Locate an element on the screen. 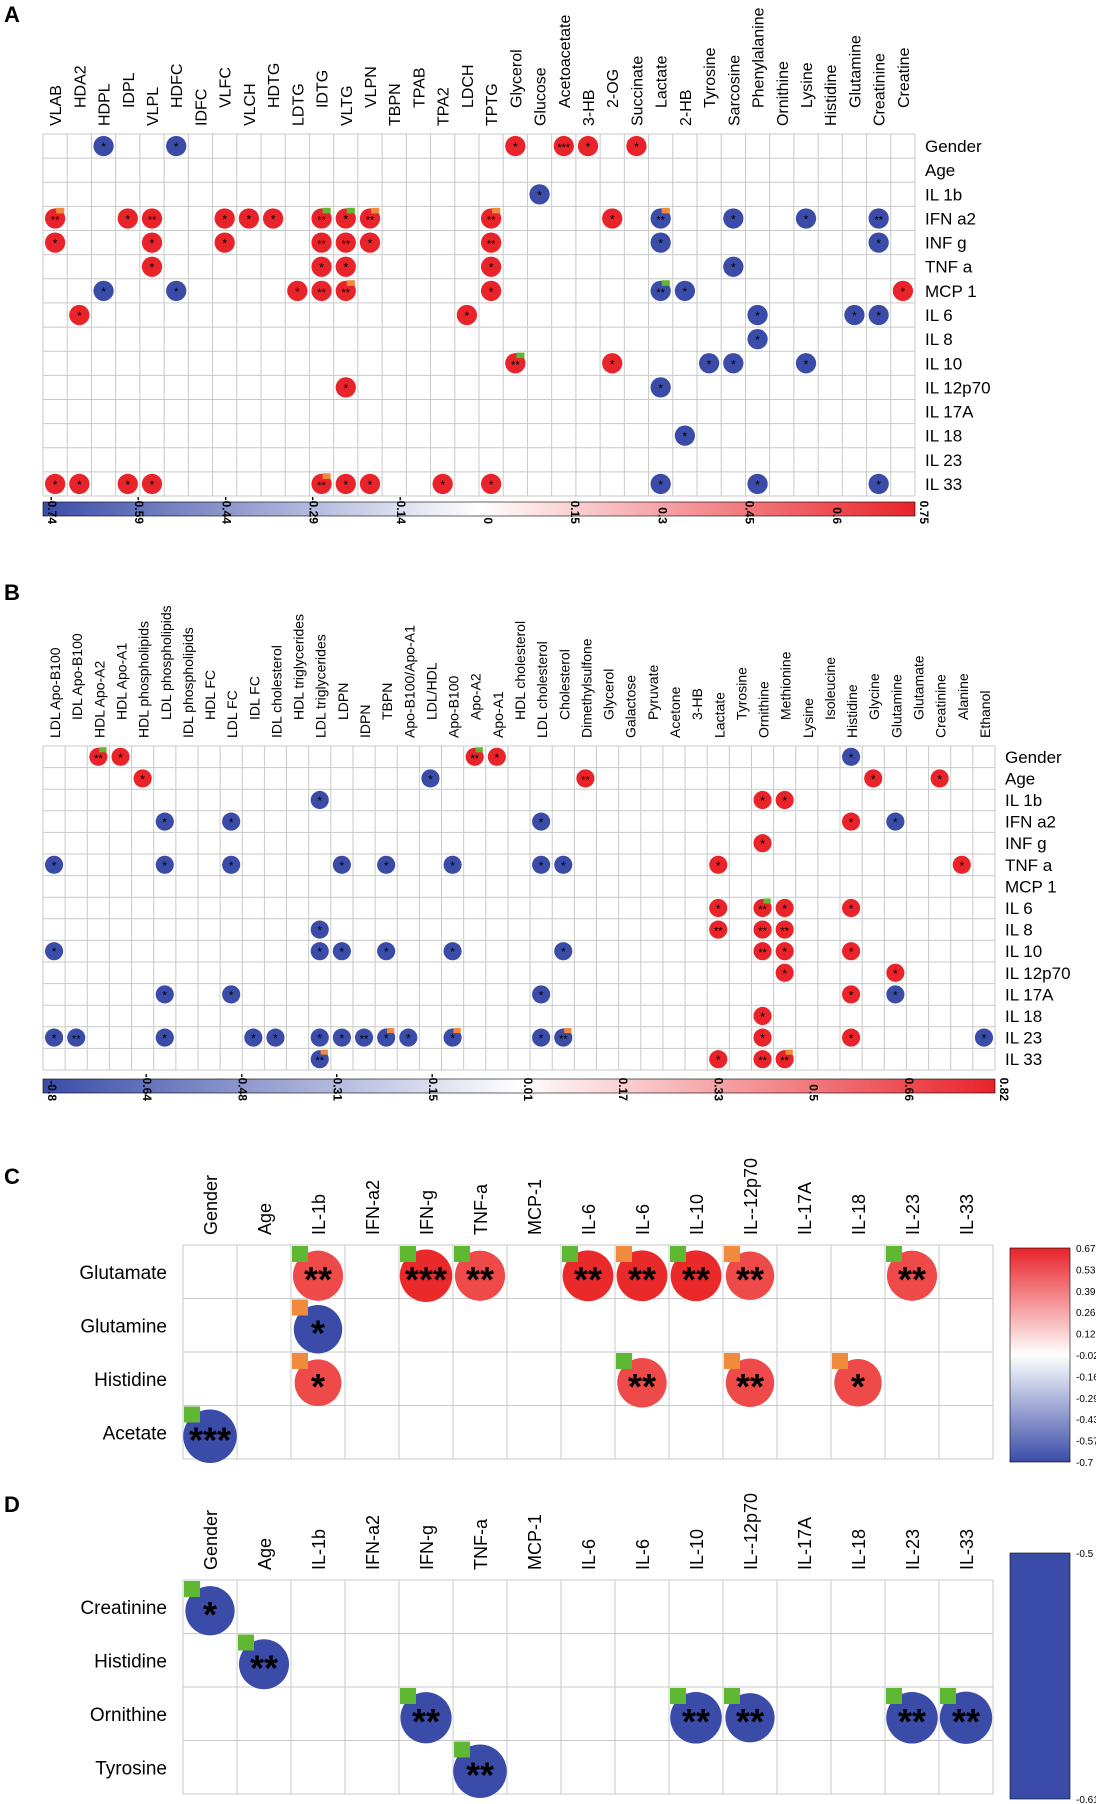 Image resolution: width=1096 pixels, height=1804 pixels. column-label: IDL Apo-B100 is located at coordinates (77, 676).